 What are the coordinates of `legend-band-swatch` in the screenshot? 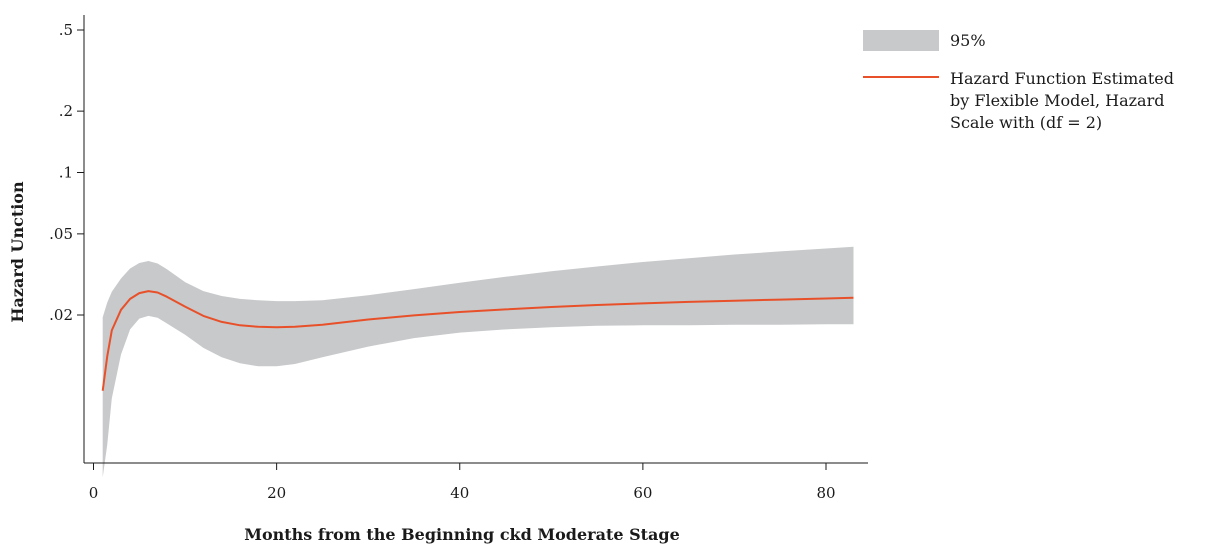 It's located at (901, 40).